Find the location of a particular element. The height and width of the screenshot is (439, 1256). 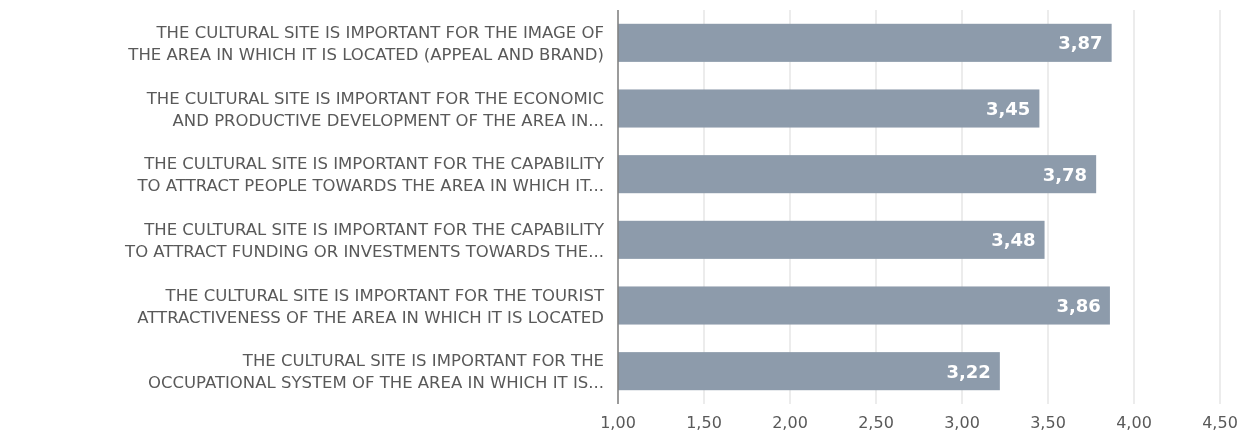

x-tick-label: 1,00 is located at coordinates (618, 422).